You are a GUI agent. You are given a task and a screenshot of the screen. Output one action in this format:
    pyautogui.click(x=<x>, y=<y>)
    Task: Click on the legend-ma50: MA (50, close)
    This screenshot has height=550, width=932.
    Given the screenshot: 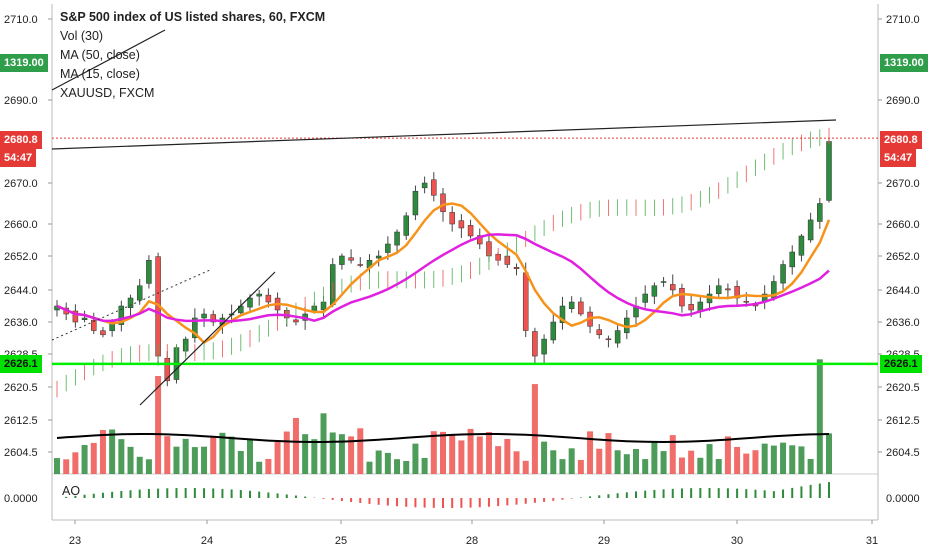 What is the action you would take?
    pyautogui.click(x=100, y=55)
    